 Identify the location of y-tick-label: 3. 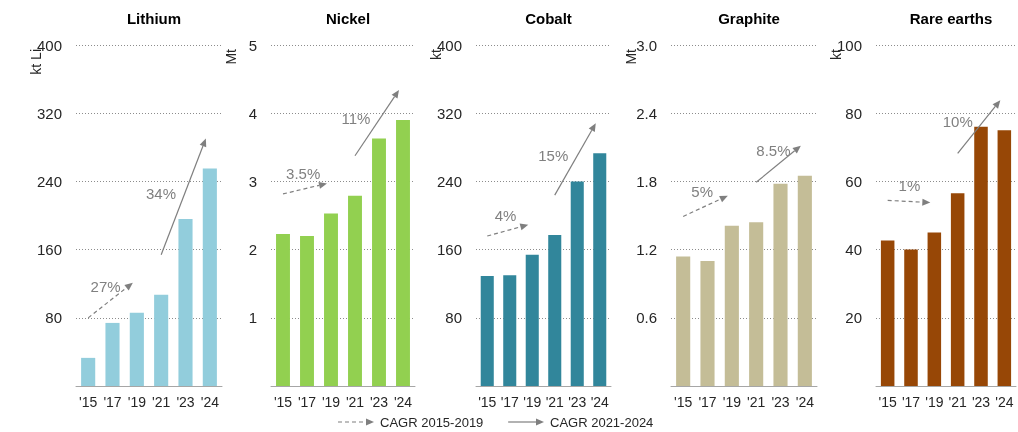
(252, 181).